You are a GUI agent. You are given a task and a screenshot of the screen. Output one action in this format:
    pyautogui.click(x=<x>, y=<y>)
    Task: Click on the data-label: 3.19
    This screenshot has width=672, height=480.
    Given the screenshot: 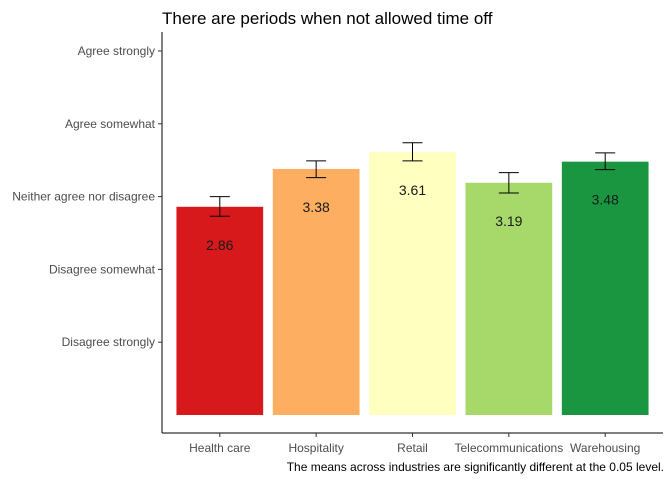 What is the action you would take?
    pyautogui.click(x=508, y=221)
    